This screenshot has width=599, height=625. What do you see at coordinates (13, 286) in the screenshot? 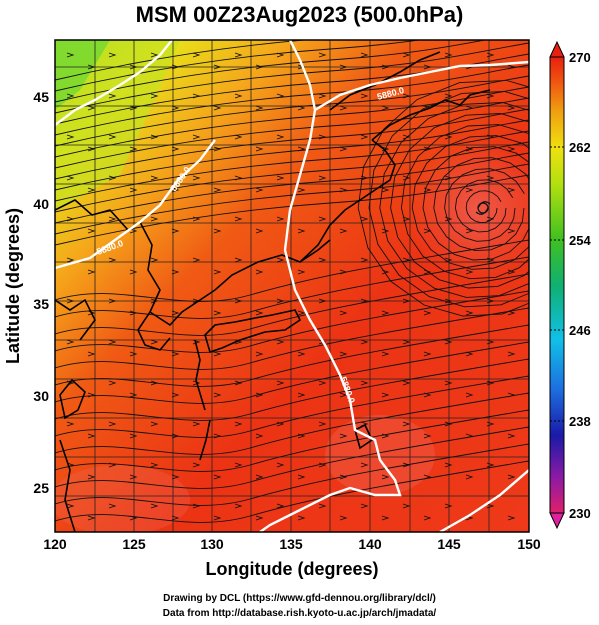
I see `y-axis-label: Latitude (degrees)` at bounding box center [13, 286].